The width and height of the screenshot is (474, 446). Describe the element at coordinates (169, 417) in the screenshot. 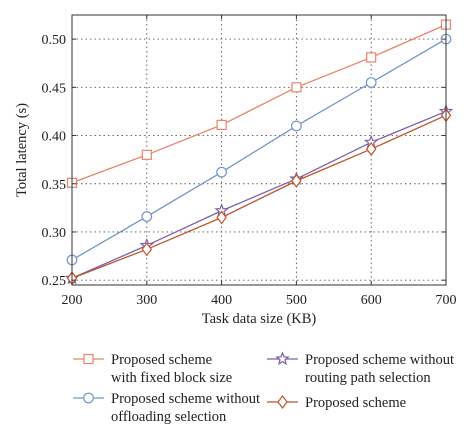

I see `legend-label: offloading selection` at that location.